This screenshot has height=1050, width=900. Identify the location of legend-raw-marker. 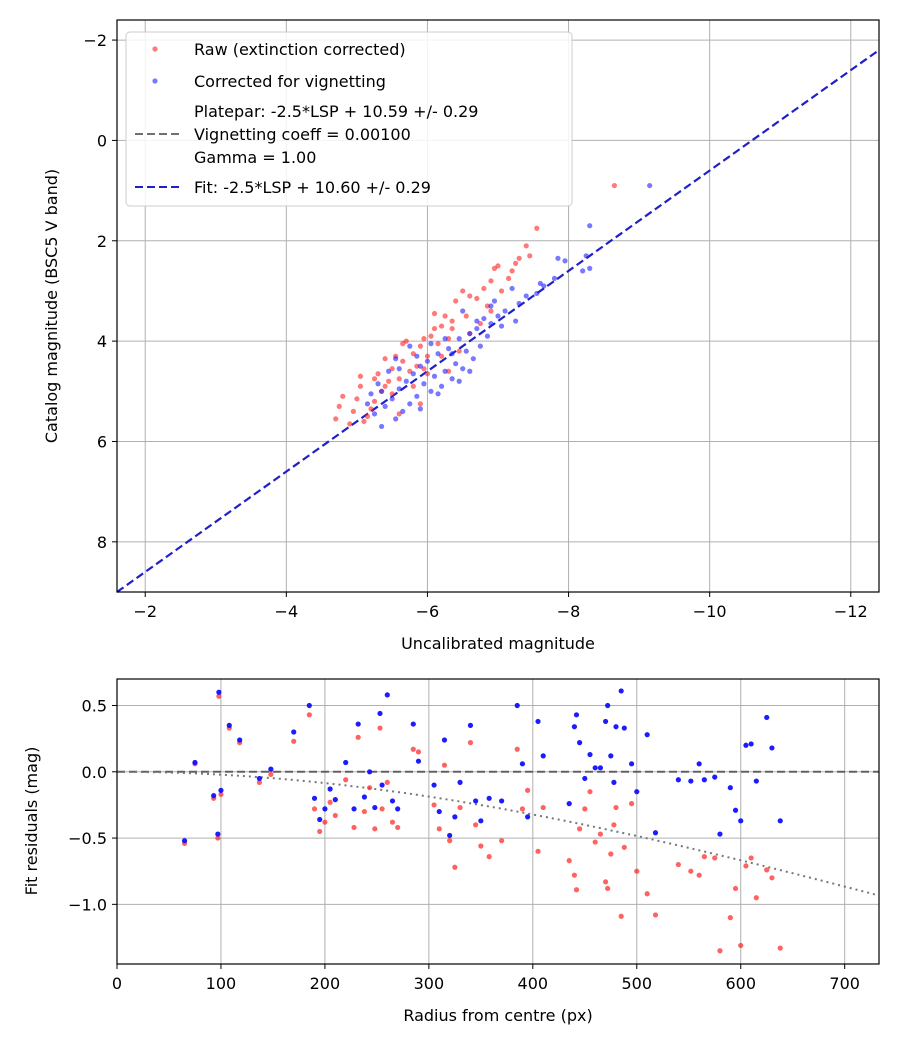
(155, 49).